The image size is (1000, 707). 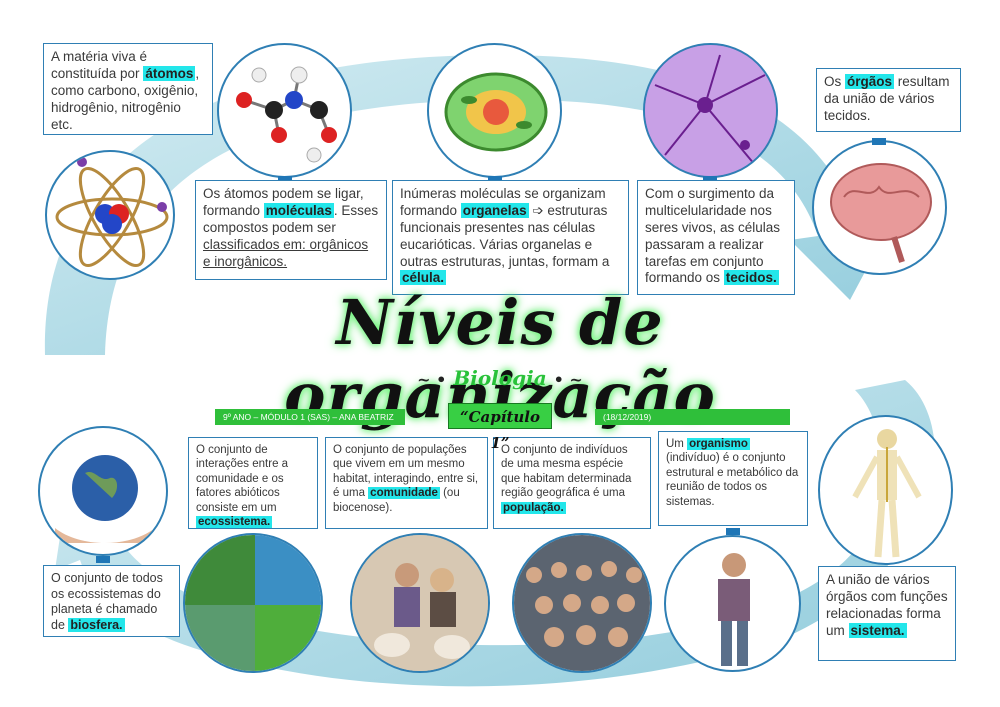 I want to click on organism-illustration, so click(x=732, y=603).